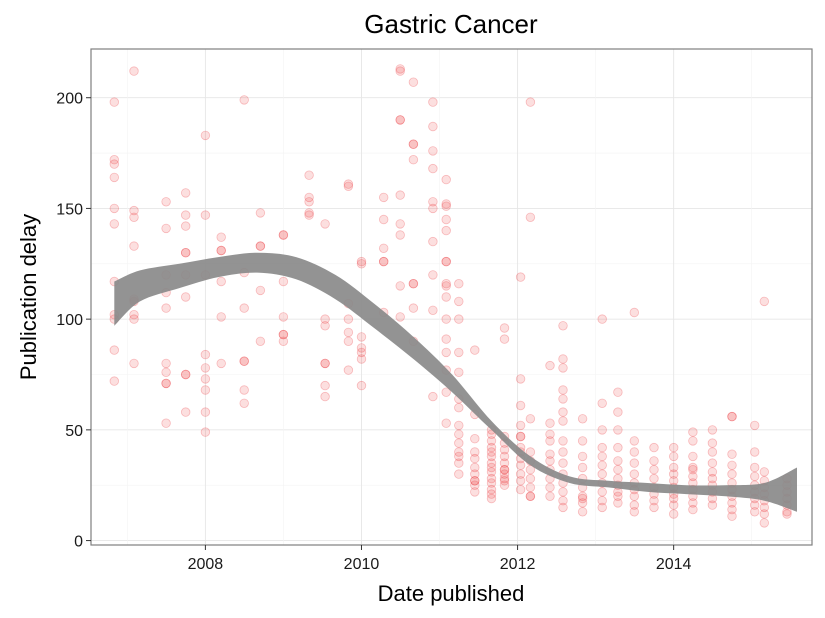 This screenshot has height=618, width=825. What do you see at coordinates (674, 564) in the screenshot?
I see `x-tick-label-2014: 2014` at bounding box center [674, 564].